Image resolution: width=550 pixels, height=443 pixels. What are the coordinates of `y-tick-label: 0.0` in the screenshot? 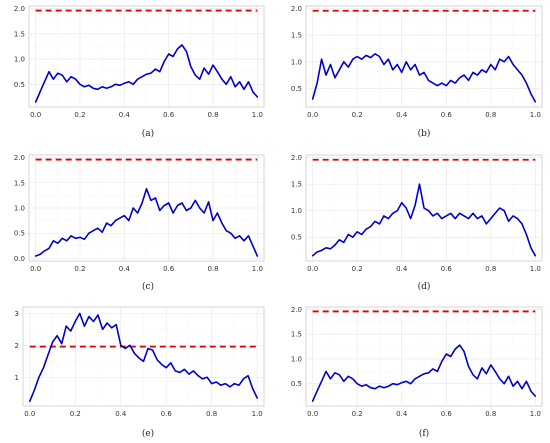 It's located at (19, 259).